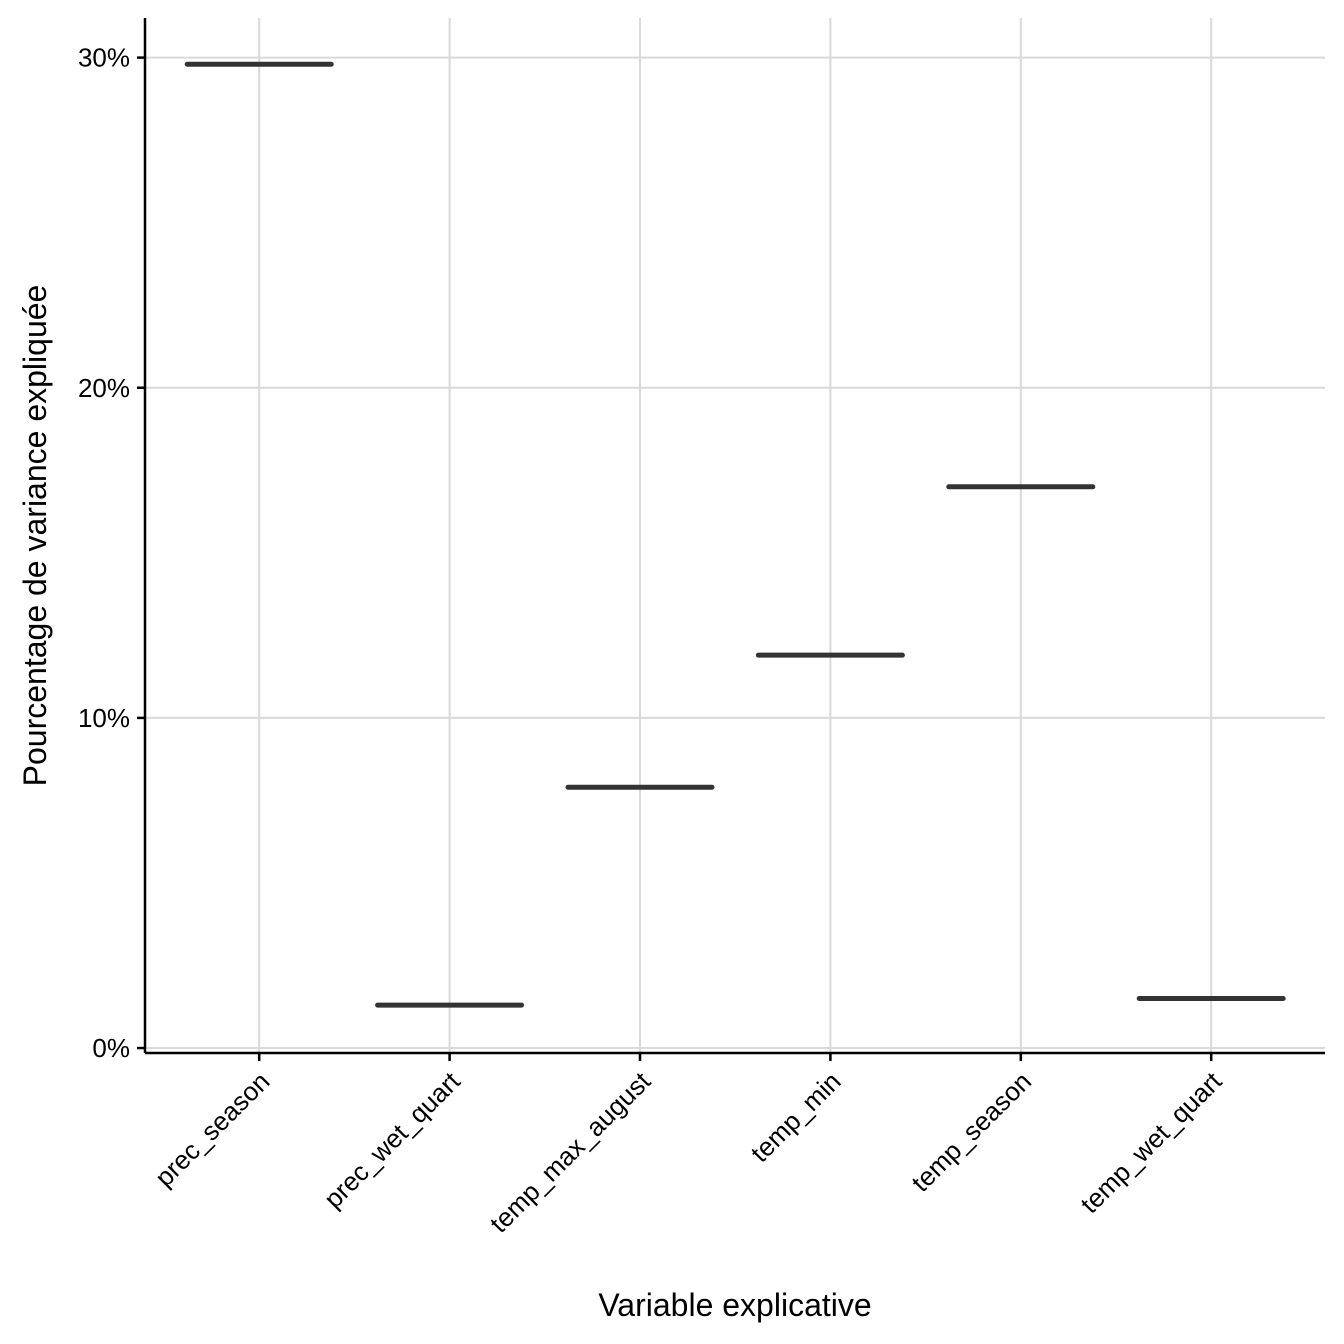  I want to click on y-axis-title: Pourcentage de variance expliquée, so click(35, 536).